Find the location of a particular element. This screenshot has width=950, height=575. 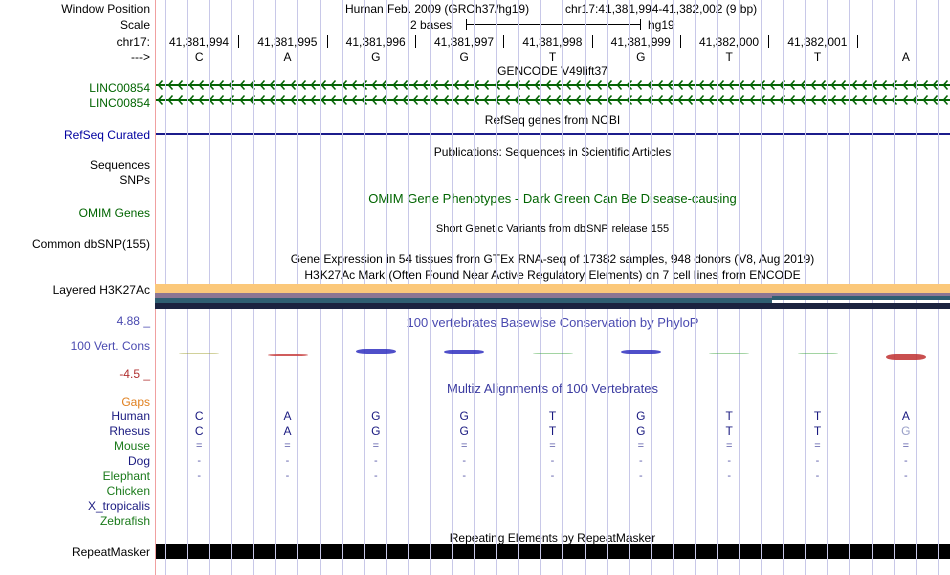

refseq-feature-line is located at coordinates (552, 134).